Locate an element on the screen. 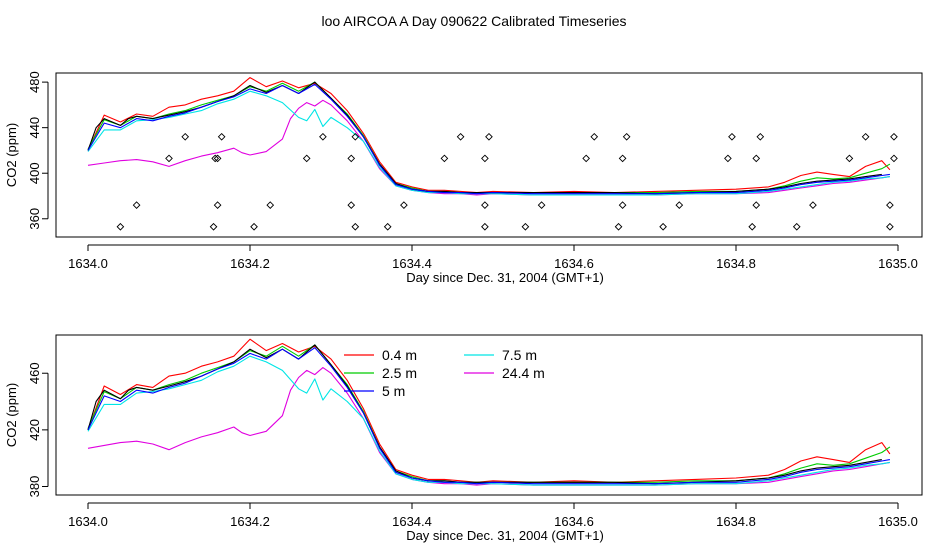 The image size is (950, 550). legend-label: 7.5 m is located at coordinates (519, 355).